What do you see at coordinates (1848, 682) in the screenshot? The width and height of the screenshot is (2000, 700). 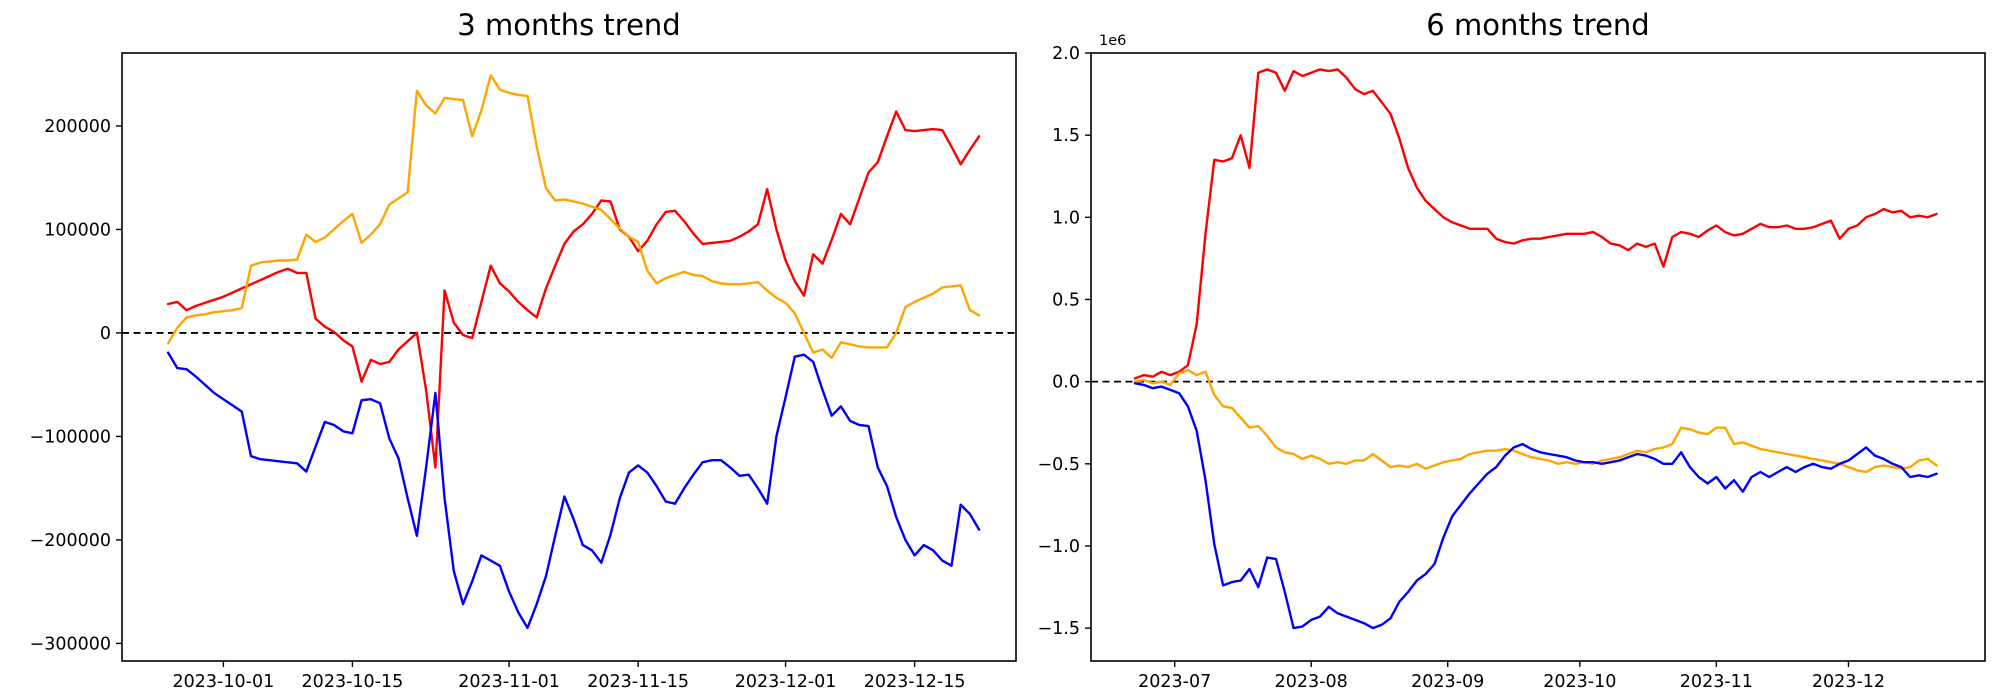 I see `x-tick-label: 2023-12` at bounding box center [1848, 682].